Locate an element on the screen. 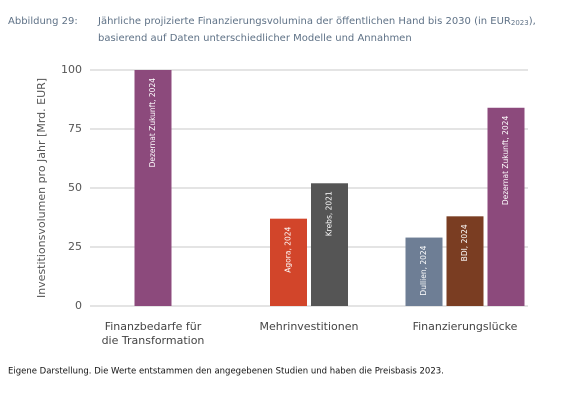 The width and height of the screenshot is (575, 414). x-tick-label: Finanzbedarfe für is located at coordinates (153, 326).